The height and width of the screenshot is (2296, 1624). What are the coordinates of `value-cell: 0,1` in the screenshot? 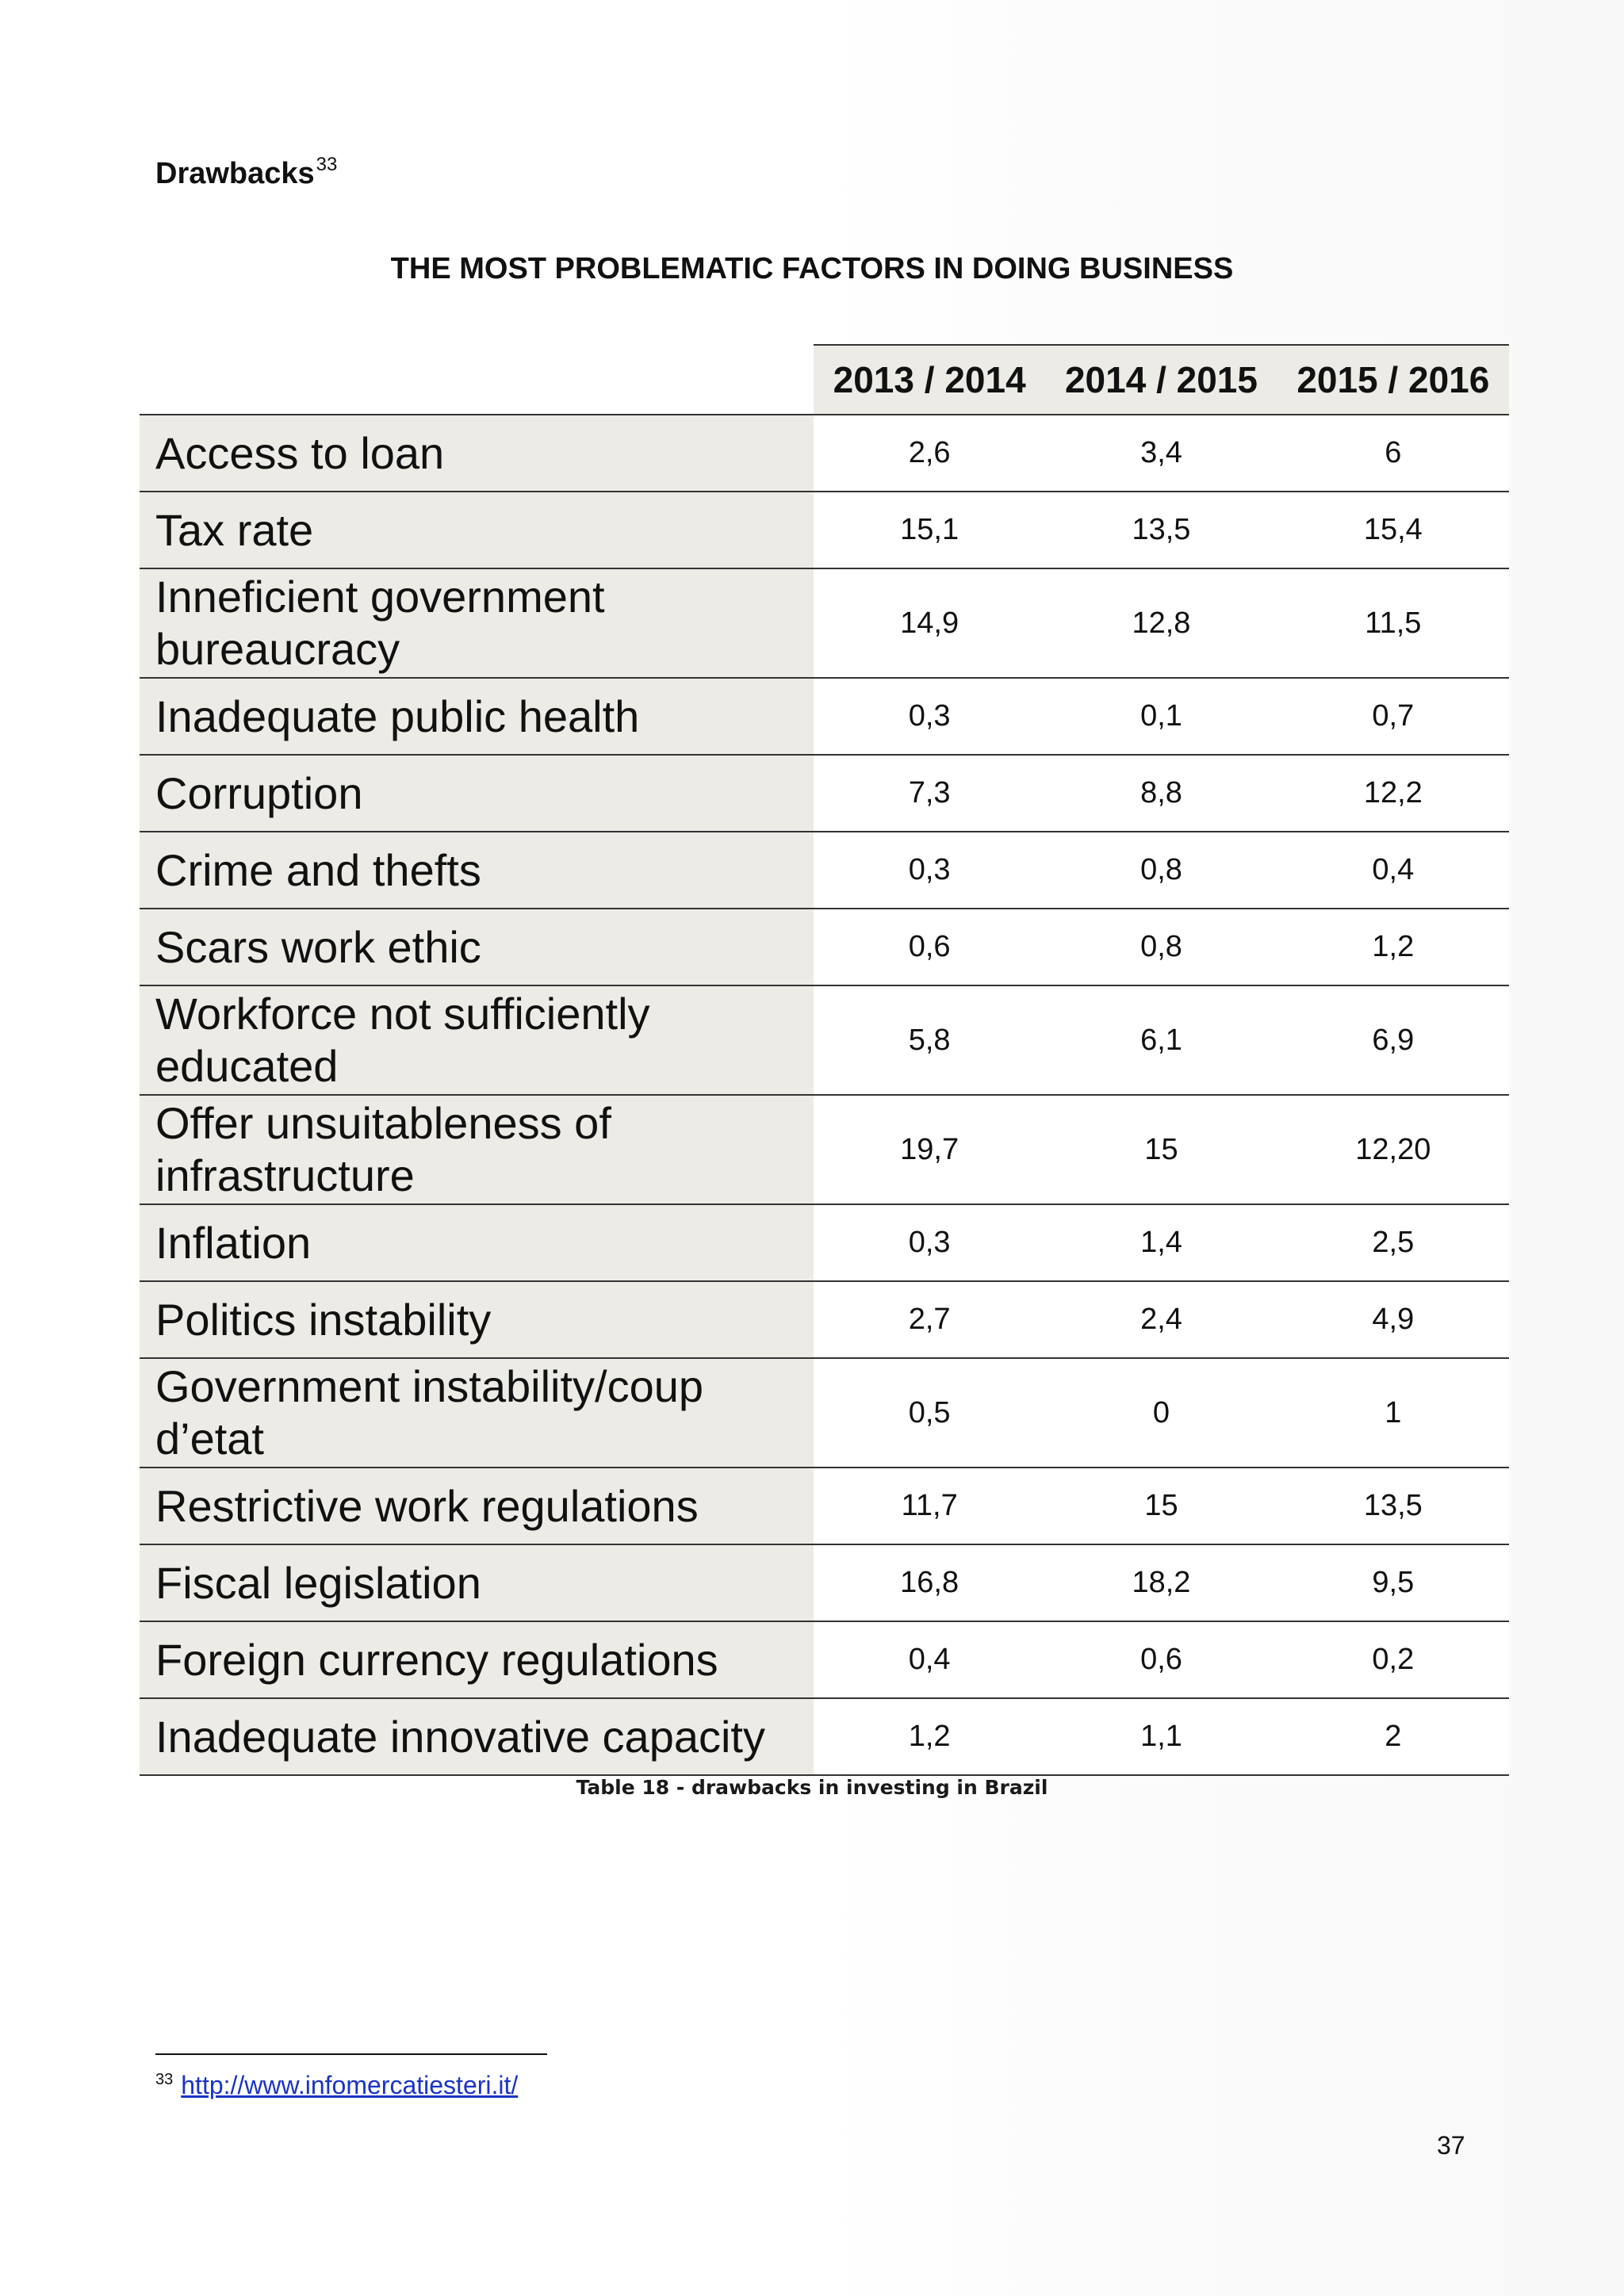 It's located at (1161, 717).